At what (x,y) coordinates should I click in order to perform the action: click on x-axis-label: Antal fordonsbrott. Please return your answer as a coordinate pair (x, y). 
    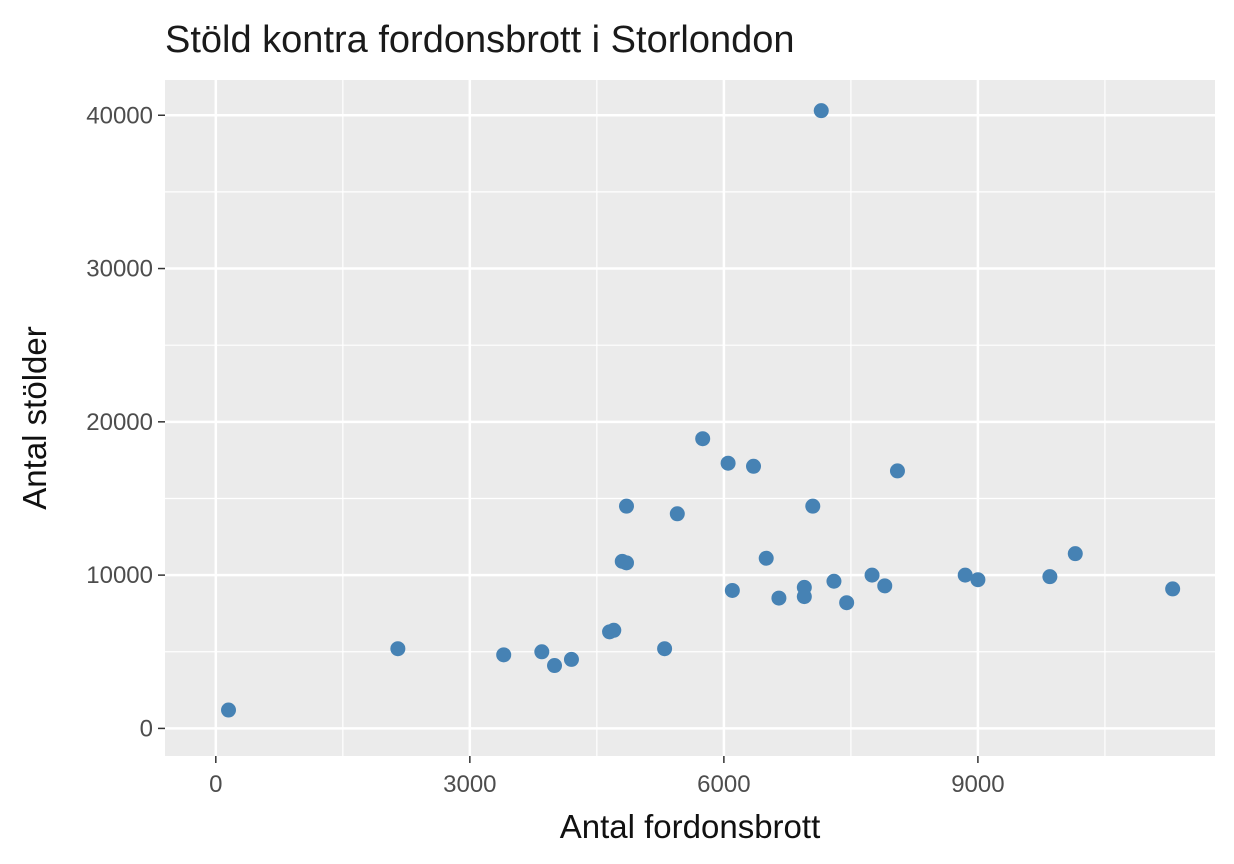
    Looking at the image, I should click on (690, 826).